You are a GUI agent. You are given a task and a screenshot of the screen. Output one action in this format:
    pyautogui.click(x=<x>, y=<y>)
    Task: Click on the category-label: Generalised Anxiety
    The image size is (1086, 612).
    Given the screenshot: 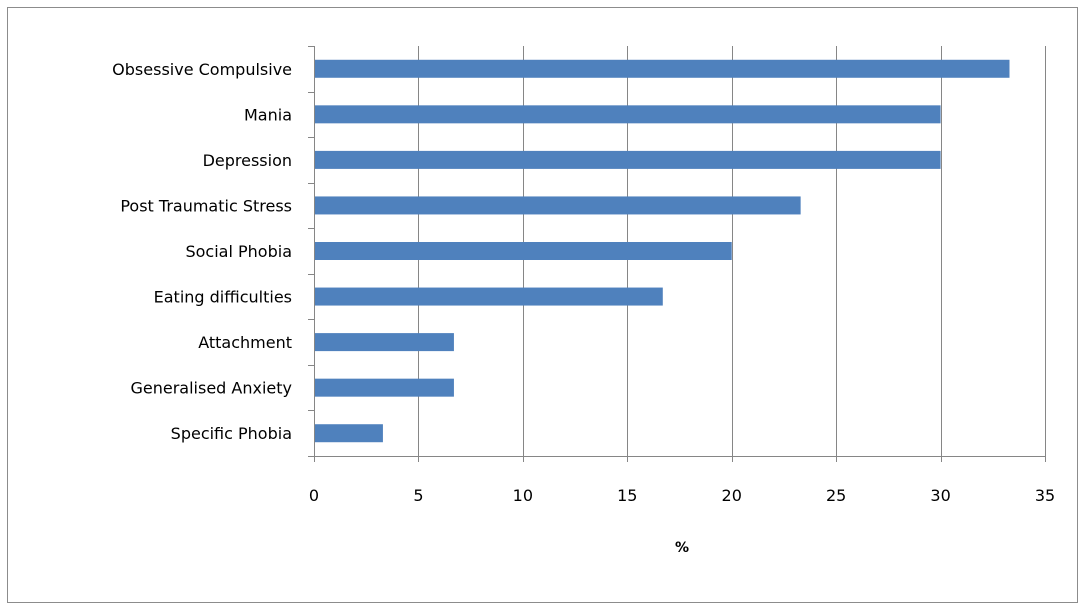 What is the action you would take?
    pyautogui.click(x=211, y=388)
    